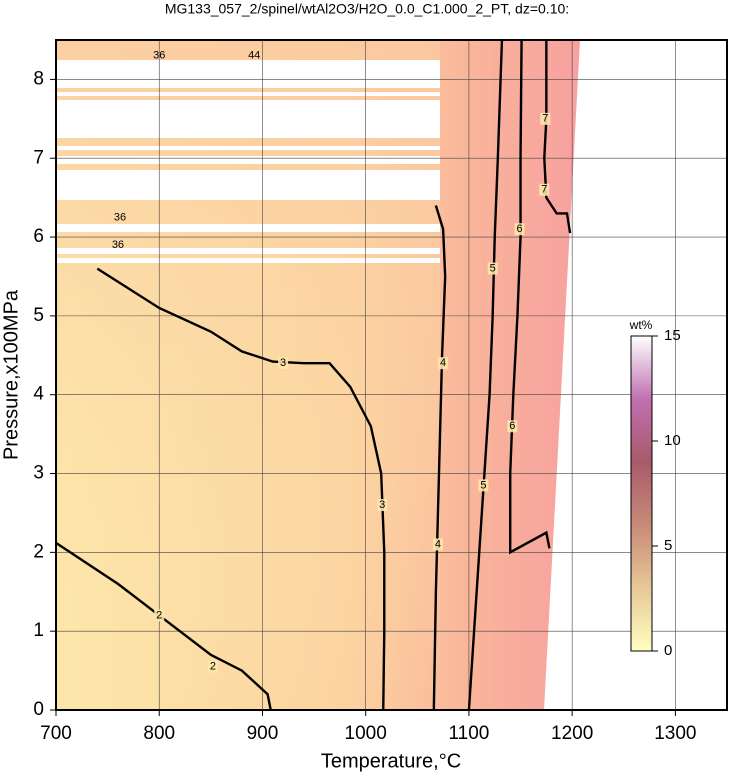  What do you see at coordinates (263, 733) in the screenshot?
I see `x-tick-label: 900` at bounding box center [263, 733].